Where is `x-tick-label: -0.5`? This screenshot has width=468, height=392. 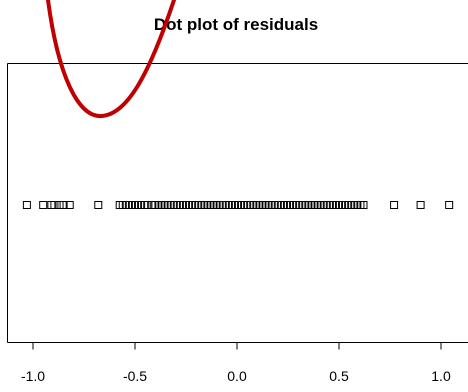 x-tick-label: -0.5 is located at coordinates (135, 376).